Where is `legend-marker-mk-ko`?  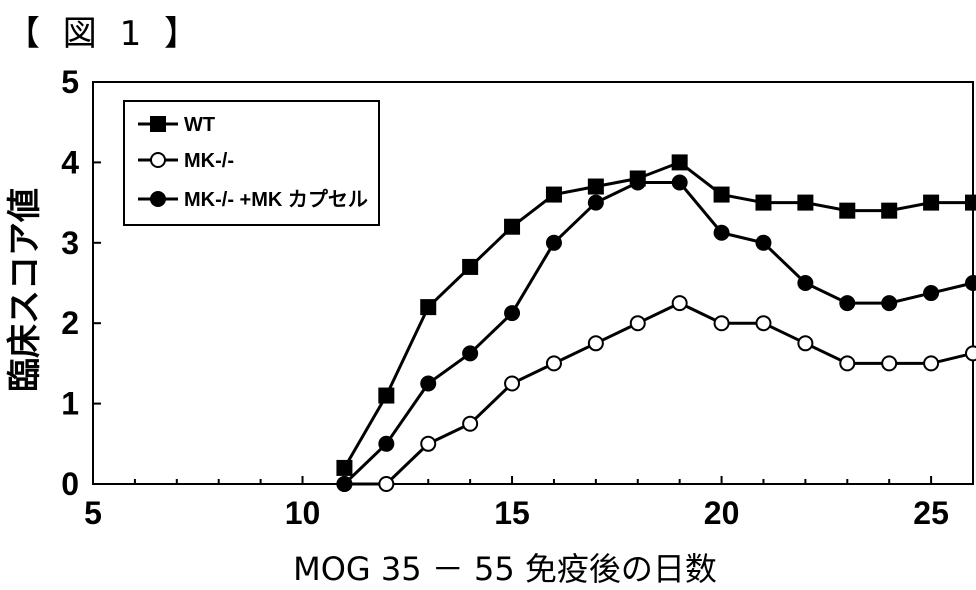
legend-marker-mk-ko is located at coordinates (158, 160).